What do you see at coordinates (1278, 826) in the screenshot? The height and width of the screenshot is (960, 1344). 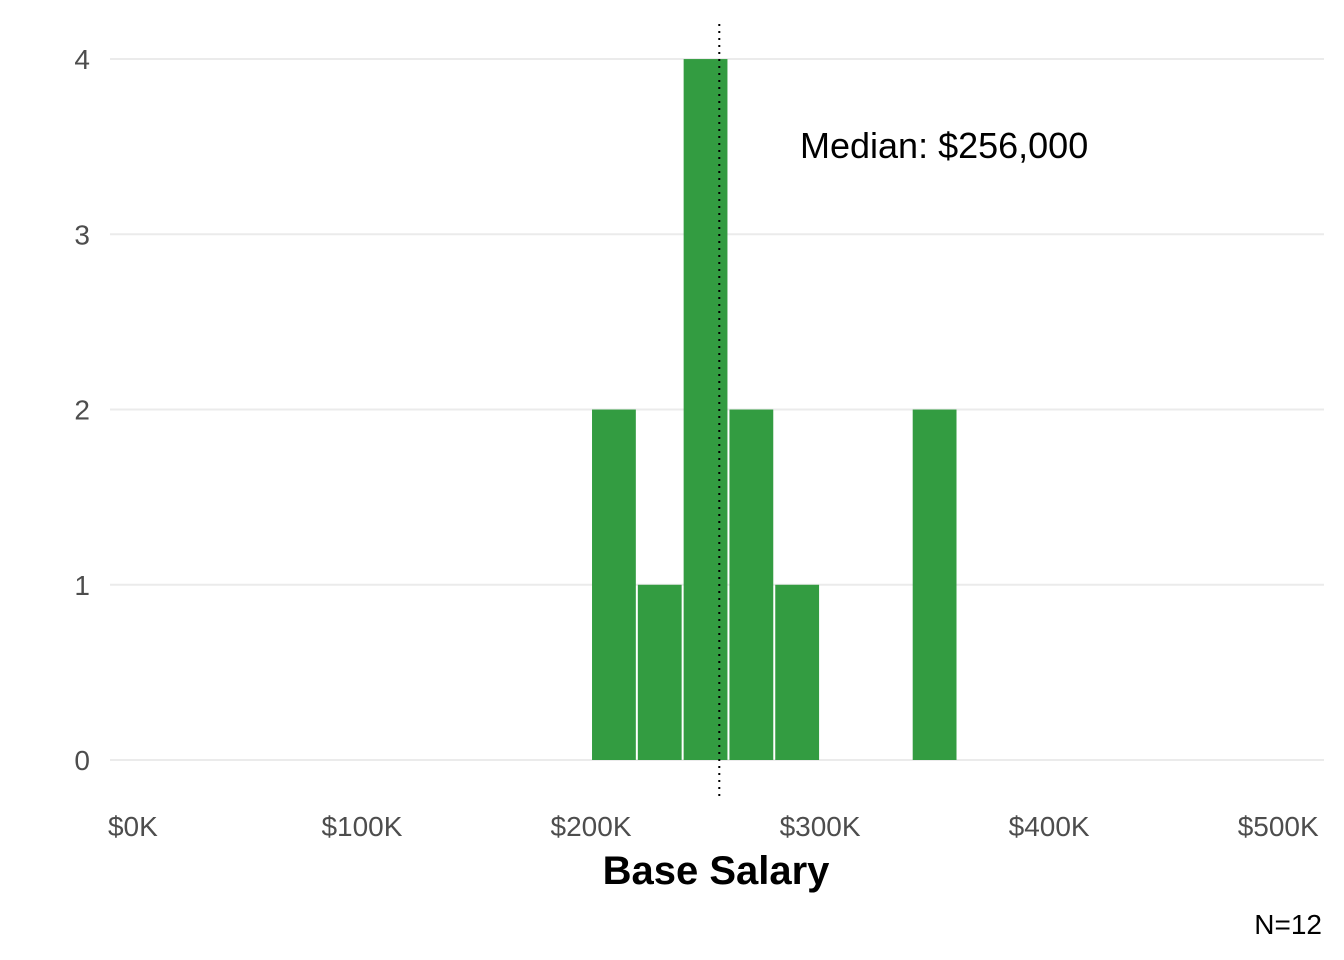 I see `x-tick-label-5: $500K` at bounding box center [1278, 826].